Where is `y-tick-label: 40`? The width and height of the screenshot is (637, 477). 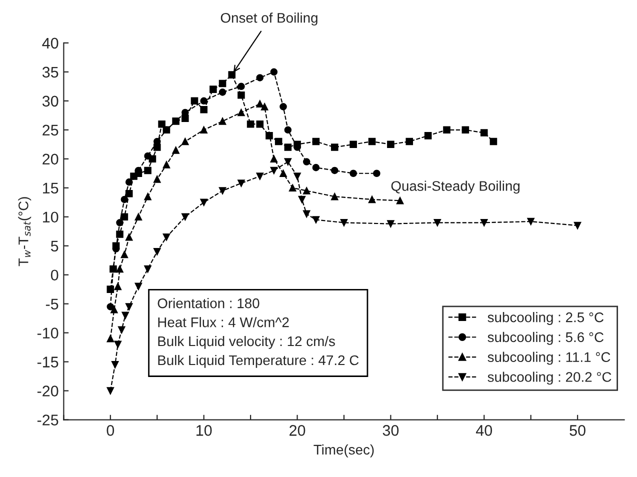 y-tick-label: 40 is located at coordinates (50, 43).